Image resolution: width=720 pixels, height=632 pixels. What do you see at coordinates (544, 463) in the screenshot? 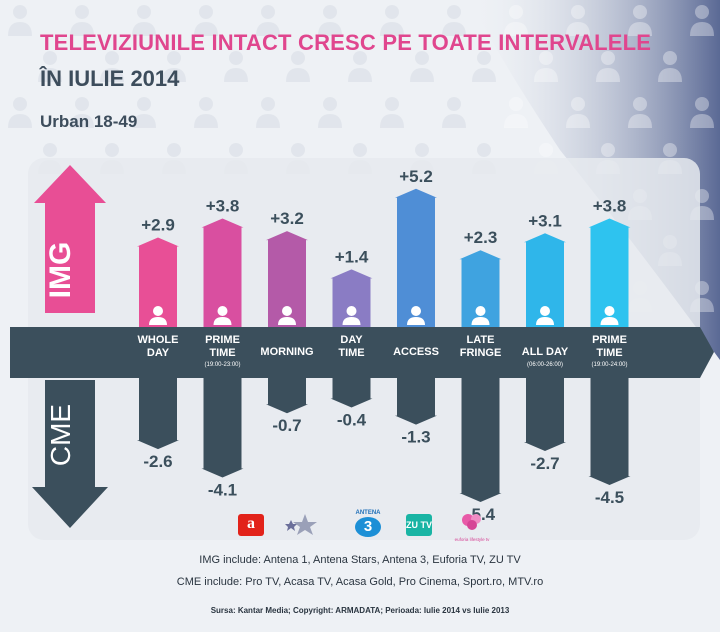
I see `cme-value-label: -2.7` at bounding box center [544, 463].